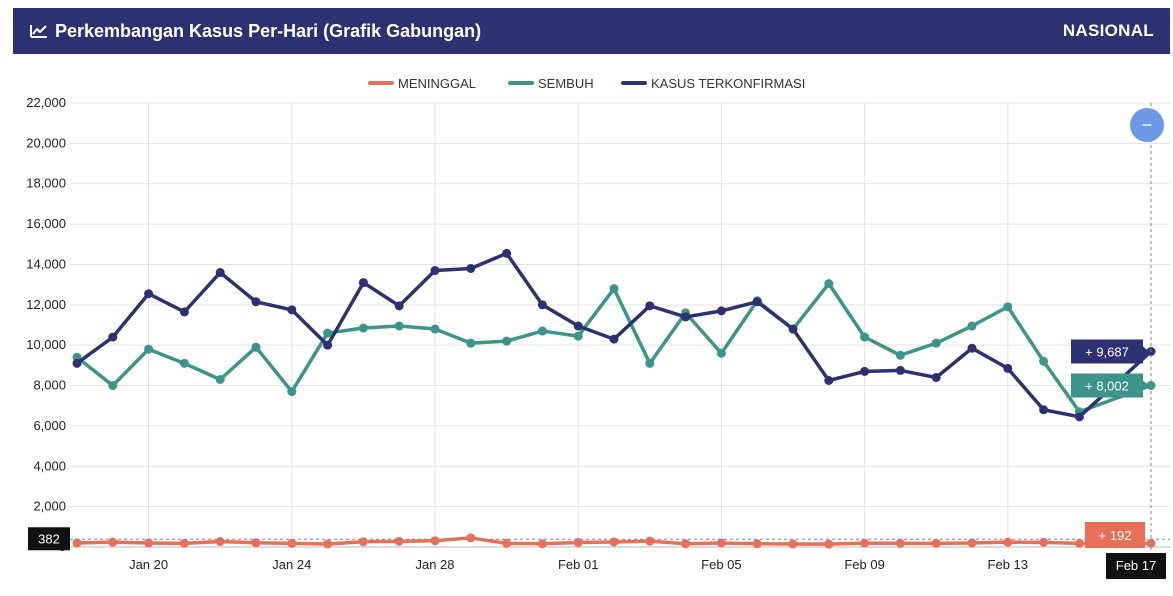 This screenshot has height=596, width=1173. I want to click on crosshair-x-label-bg, so click(1136, 566).